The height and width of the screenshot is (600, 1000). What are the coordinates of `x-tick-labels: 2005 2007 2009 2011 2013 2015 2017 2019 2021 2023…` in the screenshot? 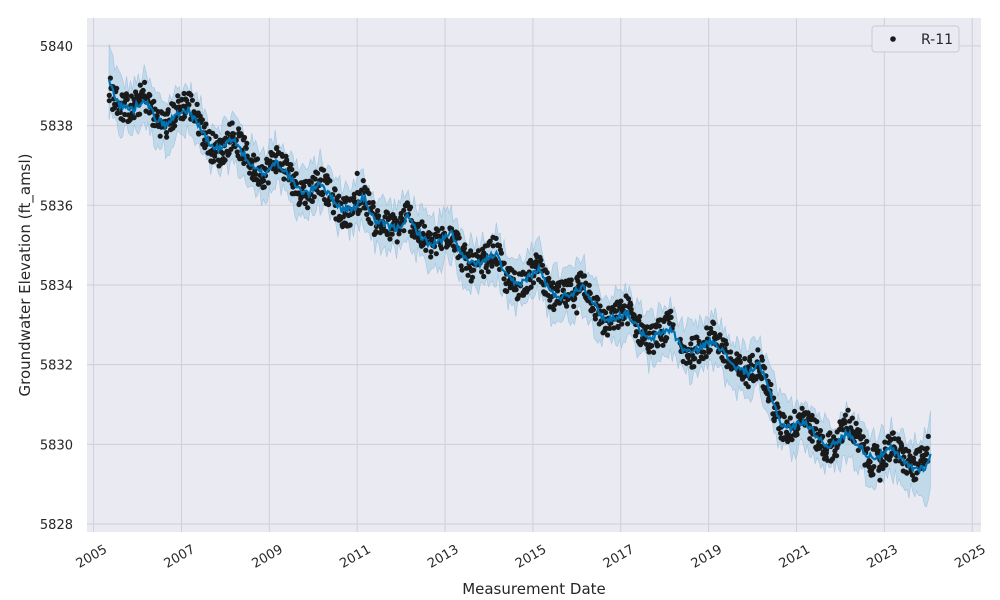 It's located at (531, 557).